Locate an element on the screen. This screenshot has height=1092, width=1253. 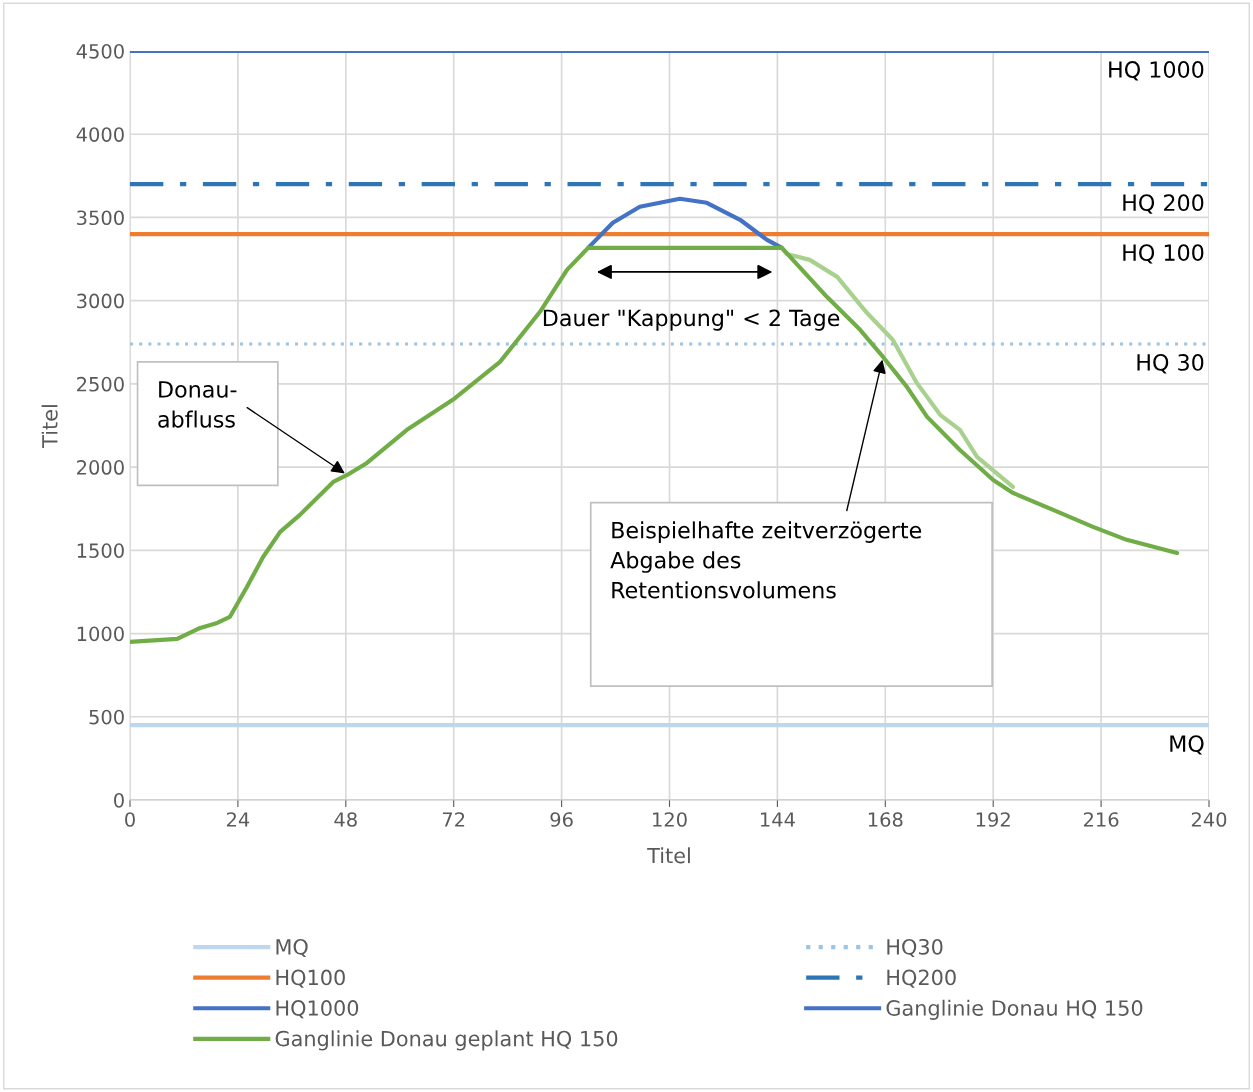
x-tick-label: 192 is located at coordinates (993, 819).